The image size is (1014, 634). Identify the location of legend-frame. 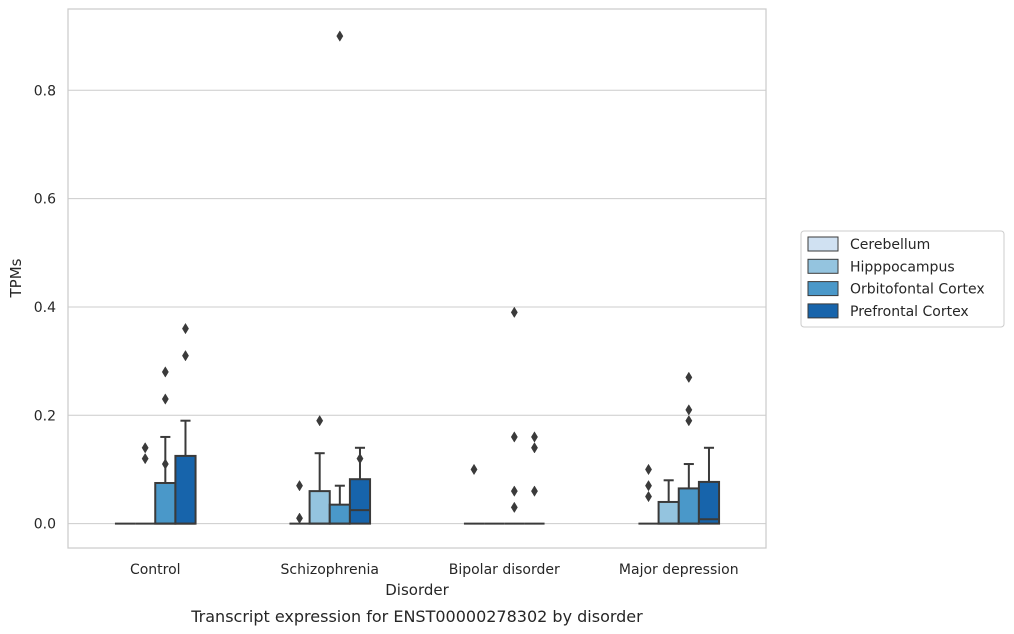
(902, 279).